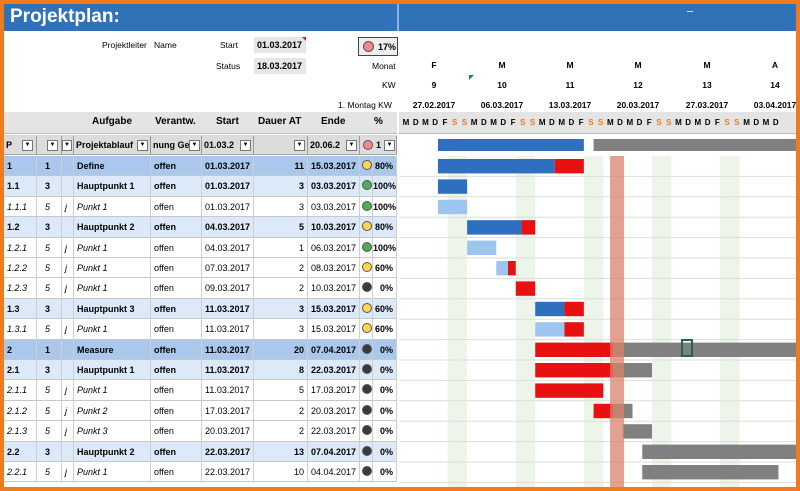  I want to click on task-name: Measure, so click(112, 349).